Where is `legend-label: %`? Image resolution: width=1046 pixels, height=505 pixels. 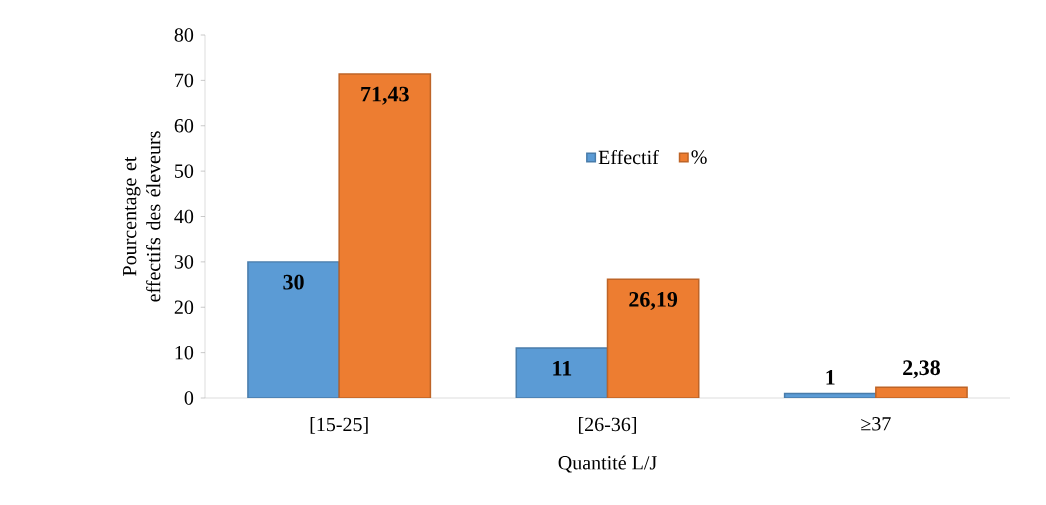 legend-label: % is located at coordinates (699, 157).